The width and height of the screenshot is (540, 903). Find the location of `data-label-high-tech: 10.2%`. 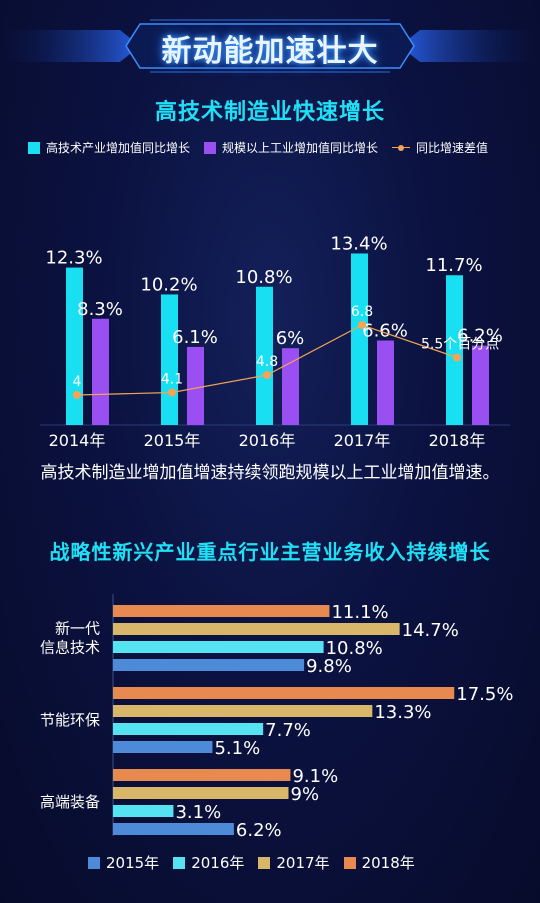

data-label-high-tech: 10.2% is located at coordinates (168, 284).